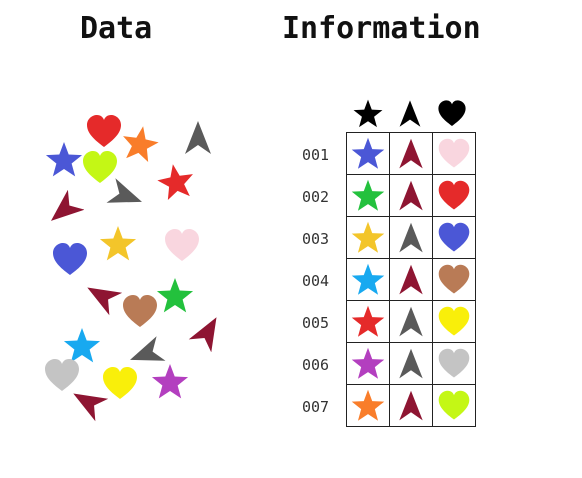 The width and height of the screenshot is (582, 478). Describe the element at coordinates (381, 28) in the screenshot. I see `information-title: Information` at that location.